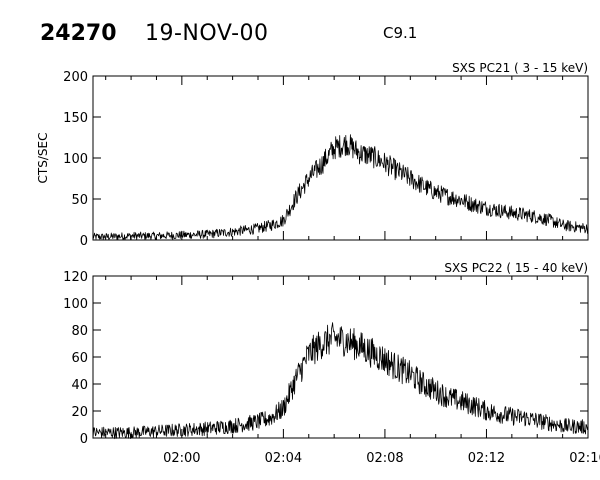  Describe the element at coordinates (486, 458) in the screenshot. I see `x-tick-label: 02:12` at that location.